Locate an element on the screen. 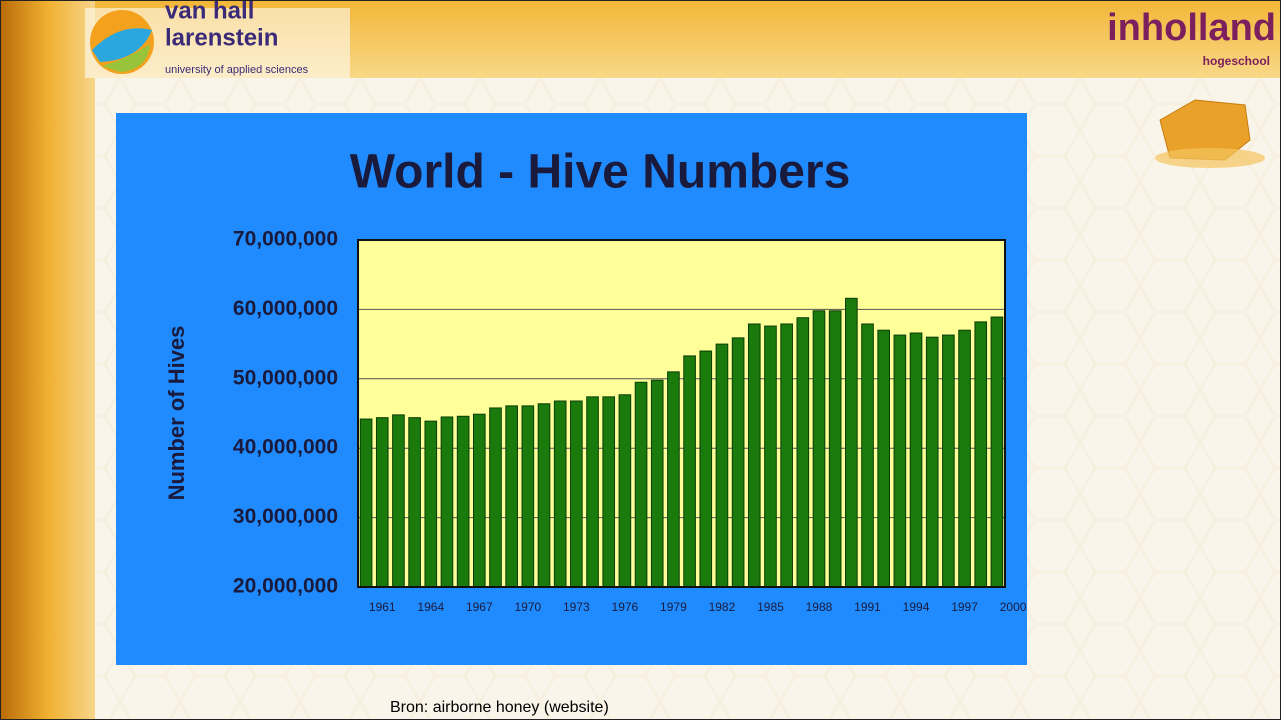 The width and height of the screenshot is (1281, 725). y-tick-label: 30,000,000 is located at coordinates (285, 516).